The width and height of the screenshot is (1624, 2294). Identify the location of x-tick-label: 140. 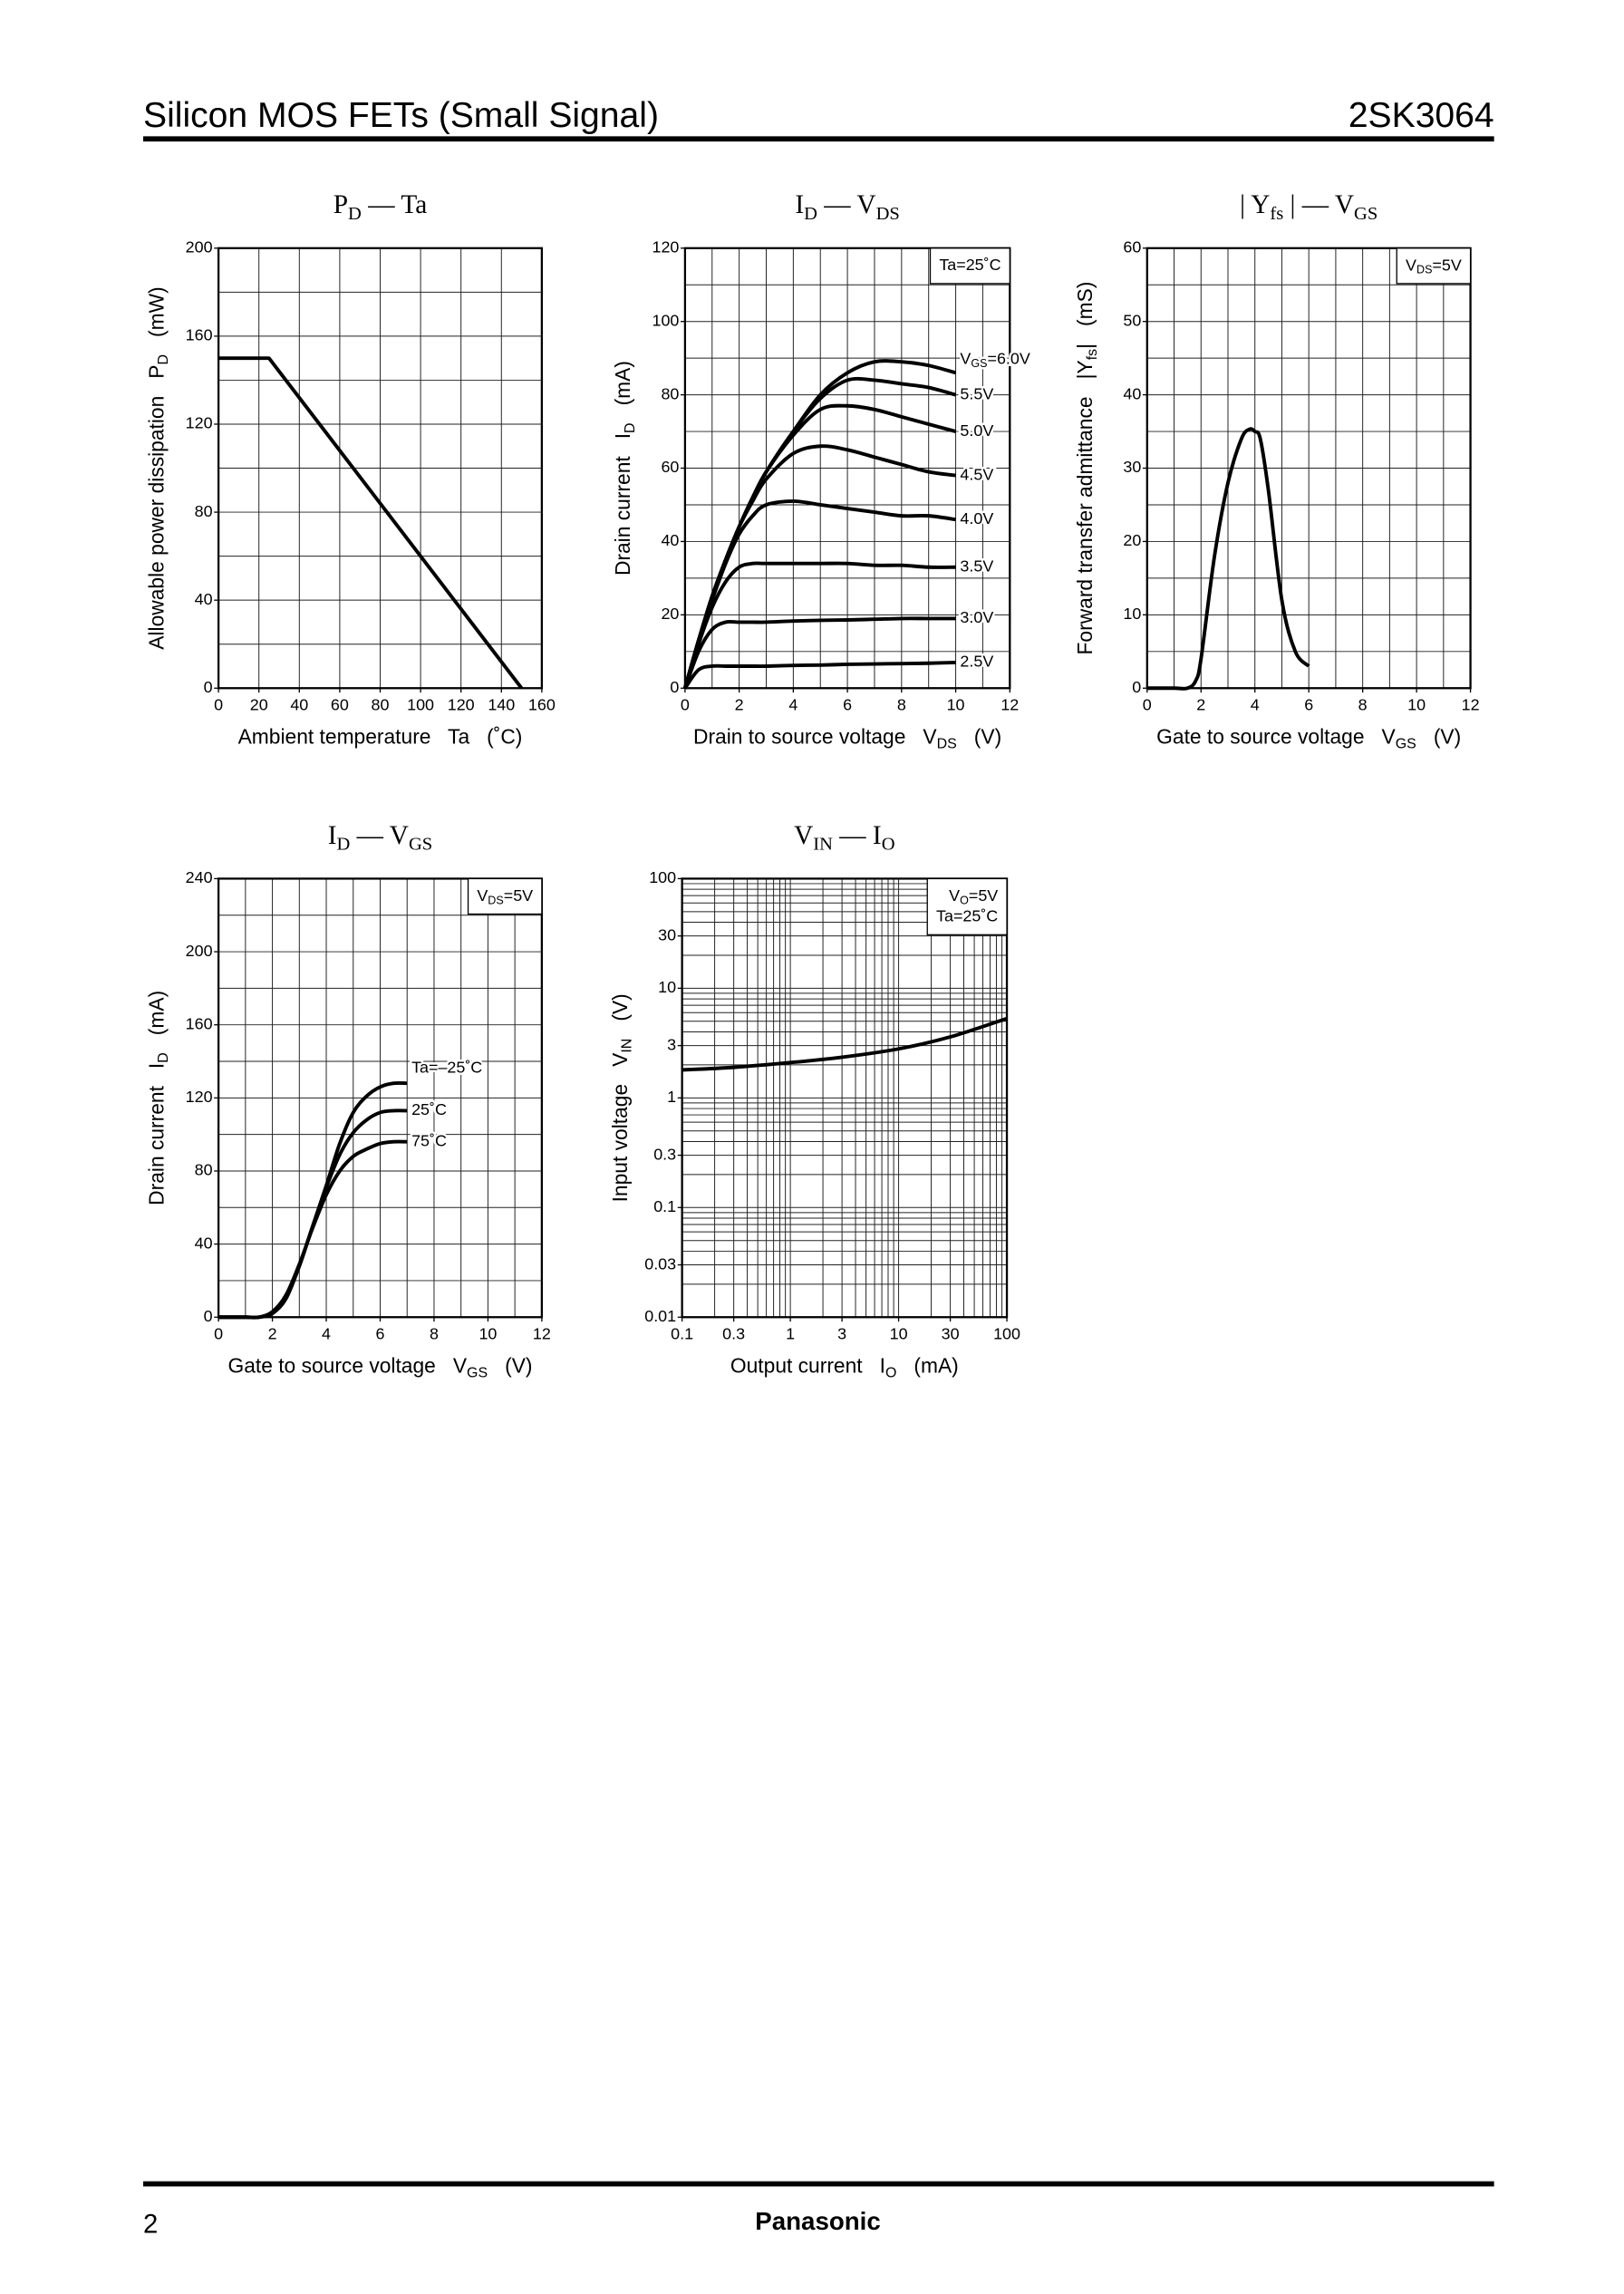
(501, 705).